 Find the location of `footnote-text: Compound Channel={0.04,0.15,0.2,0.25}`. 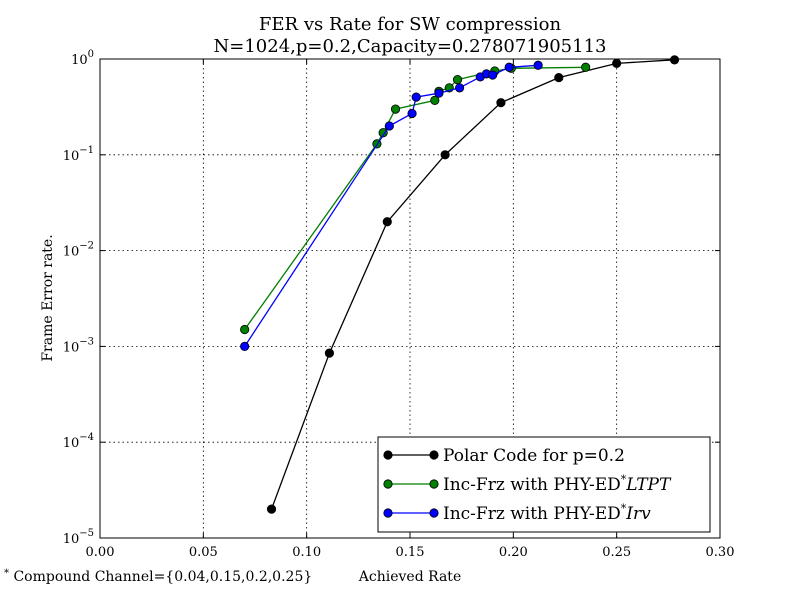

footnote-text: Compound Channel={0.04,0.15,0.2,0.25} is located at coordinates (162, 577).